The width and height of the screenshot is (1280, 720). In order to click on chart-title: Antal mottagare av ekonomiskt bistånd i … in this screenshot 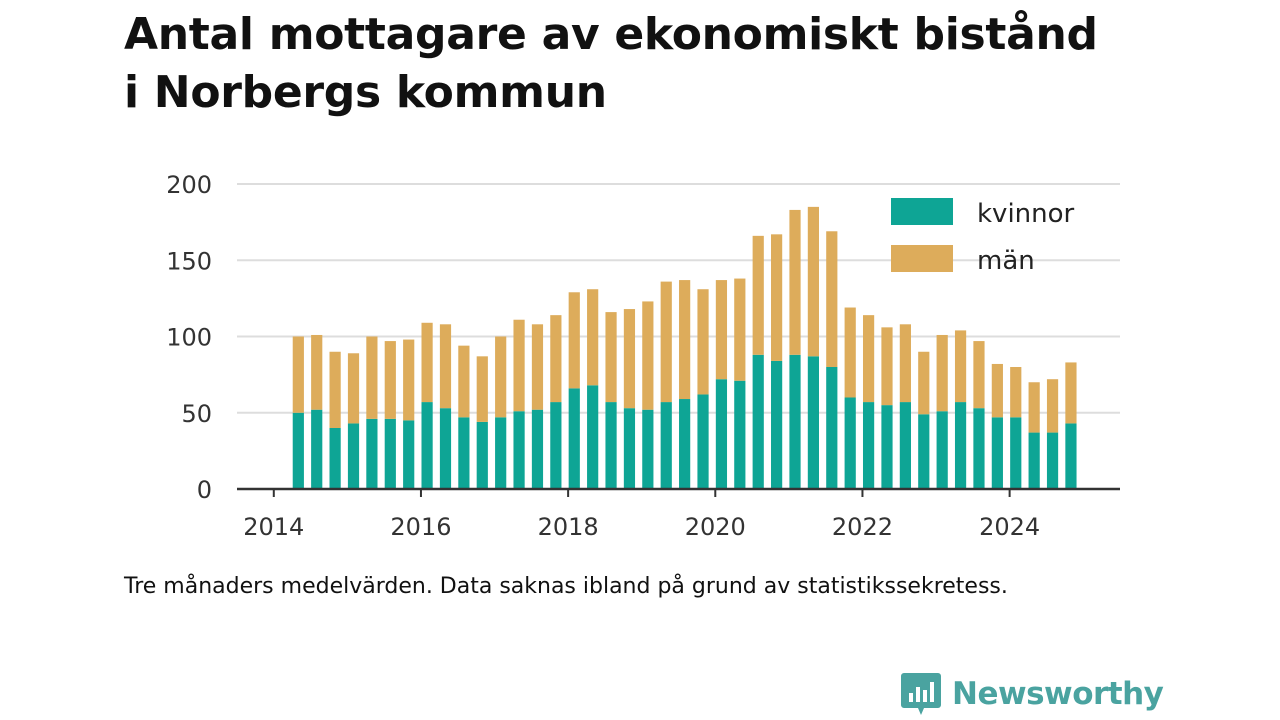, I will do `click(674, 64)`.